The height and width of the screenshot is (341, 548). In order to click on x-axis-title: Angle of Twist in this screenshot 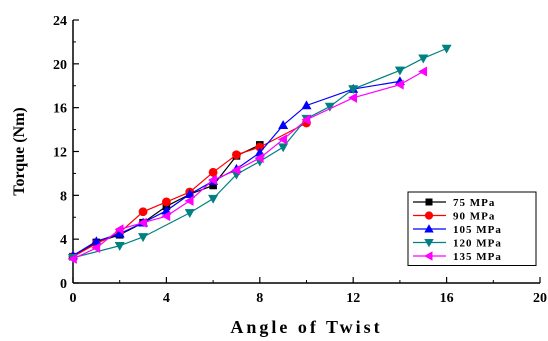, I will do `click(306, 327)`.